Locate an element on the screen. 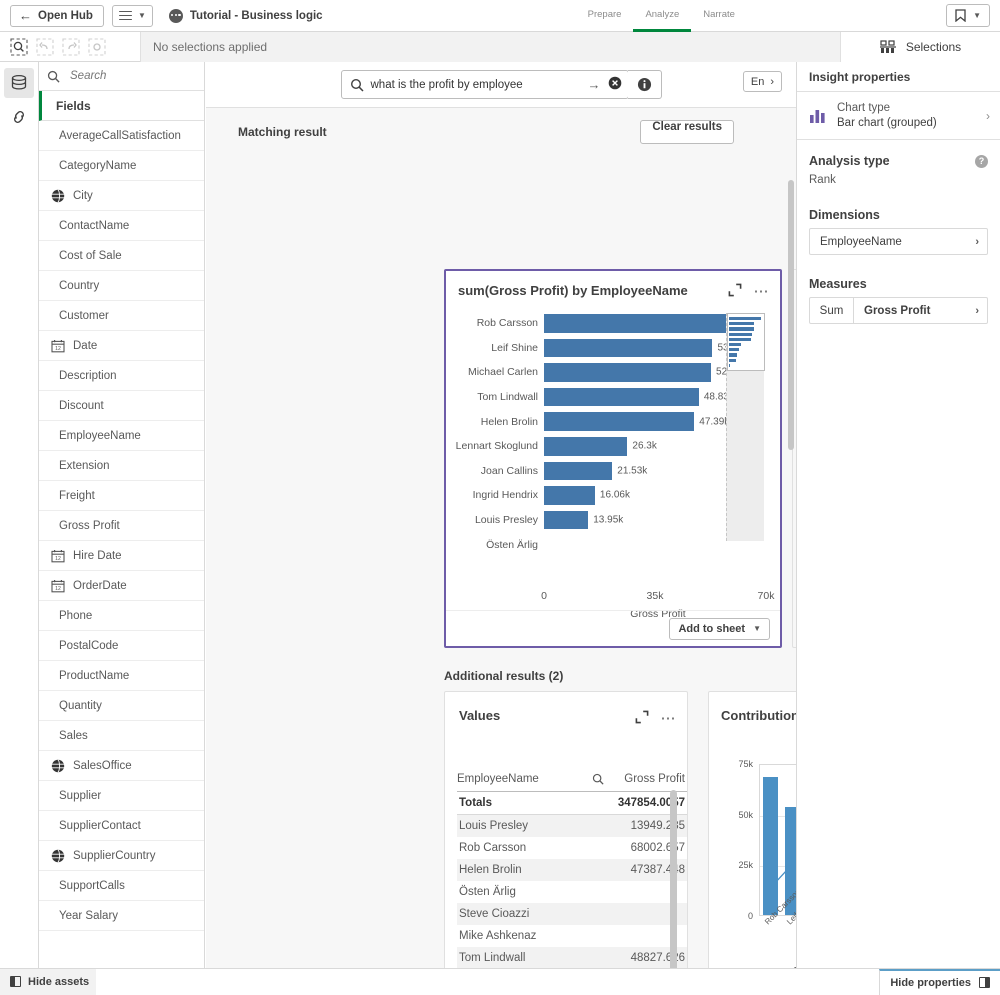 This screenshot has height=995, width=1000. table-row: Mike Ashkenaz is located at coordinates (572, 936).